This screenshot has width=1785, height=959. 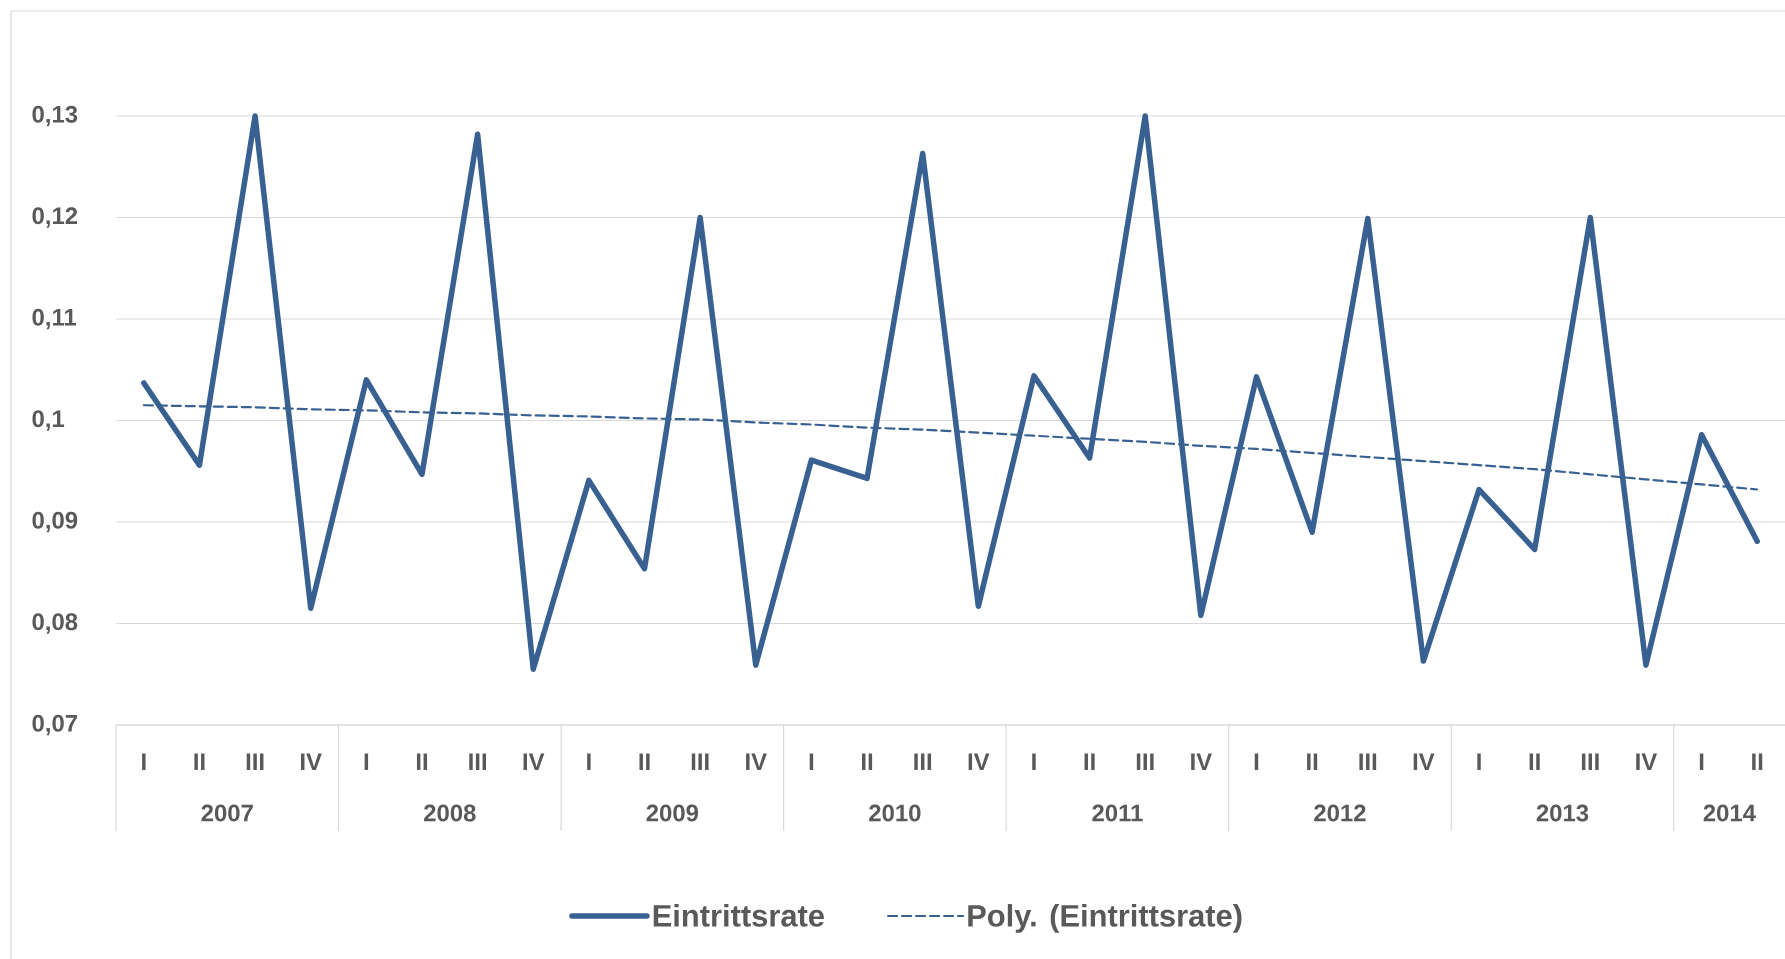 I want to click on text: 2010, so click(x=895, y=813).